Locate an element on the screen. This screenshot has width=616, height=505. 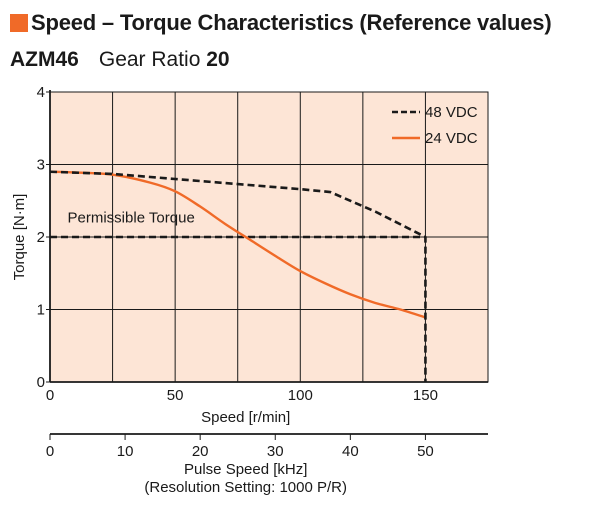
x-tick-label: 50 is located at coordinates (175, 395).